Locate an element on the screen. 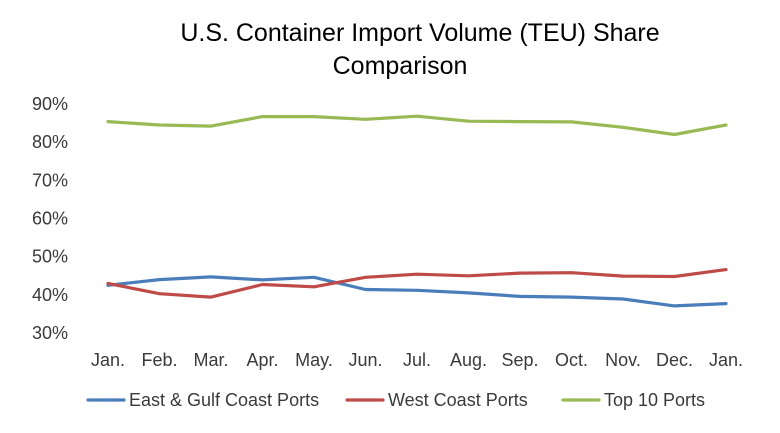 The width and height of the screenshot is (780, 433). legend-label: Top 10 Ports is located at coordinates (654, 400).